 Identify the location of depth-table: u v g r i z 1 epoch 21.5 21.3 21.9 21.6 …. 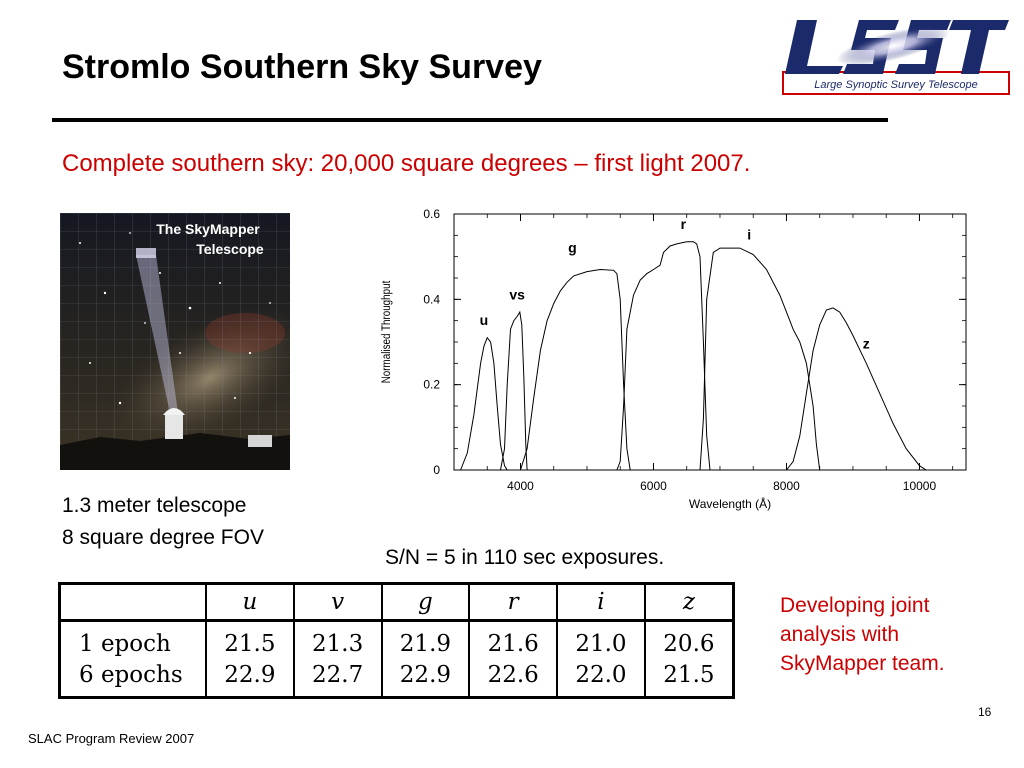
(396, 640).